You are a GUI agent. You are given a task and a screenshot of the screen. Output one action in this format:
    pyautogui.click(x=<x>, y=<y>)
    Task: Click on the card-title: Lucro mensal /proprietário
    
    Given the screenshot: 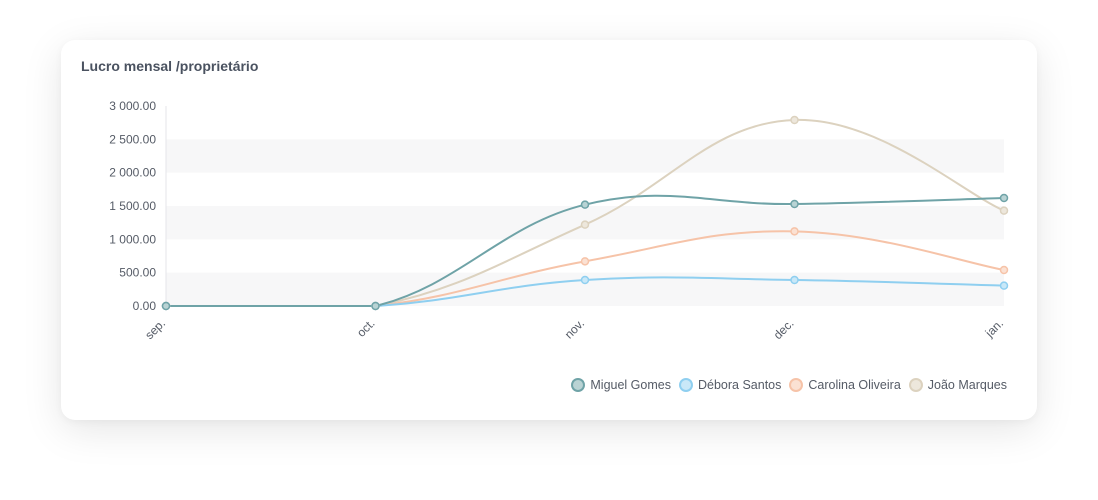 What is the action you would take?
    pyautogui.click(x=170, y=66)
    